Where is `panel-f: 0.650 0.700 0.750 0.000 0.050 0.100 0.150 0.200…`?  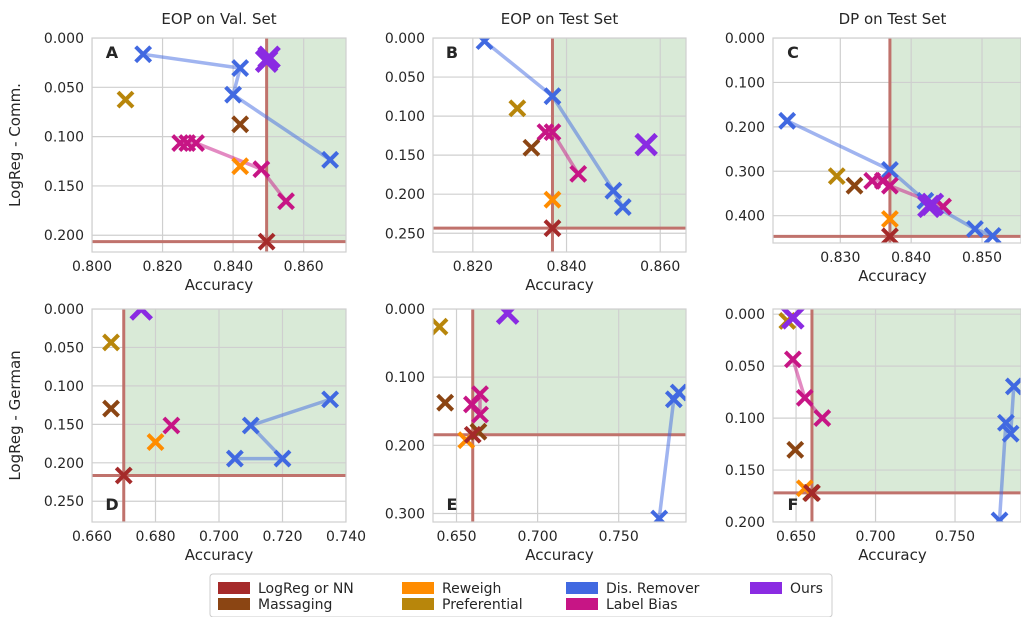 panel-f: 0.650 0.700 0.750 0.000 0.050 0.100 0.150 0.200… is located at coordinates (873, 435).